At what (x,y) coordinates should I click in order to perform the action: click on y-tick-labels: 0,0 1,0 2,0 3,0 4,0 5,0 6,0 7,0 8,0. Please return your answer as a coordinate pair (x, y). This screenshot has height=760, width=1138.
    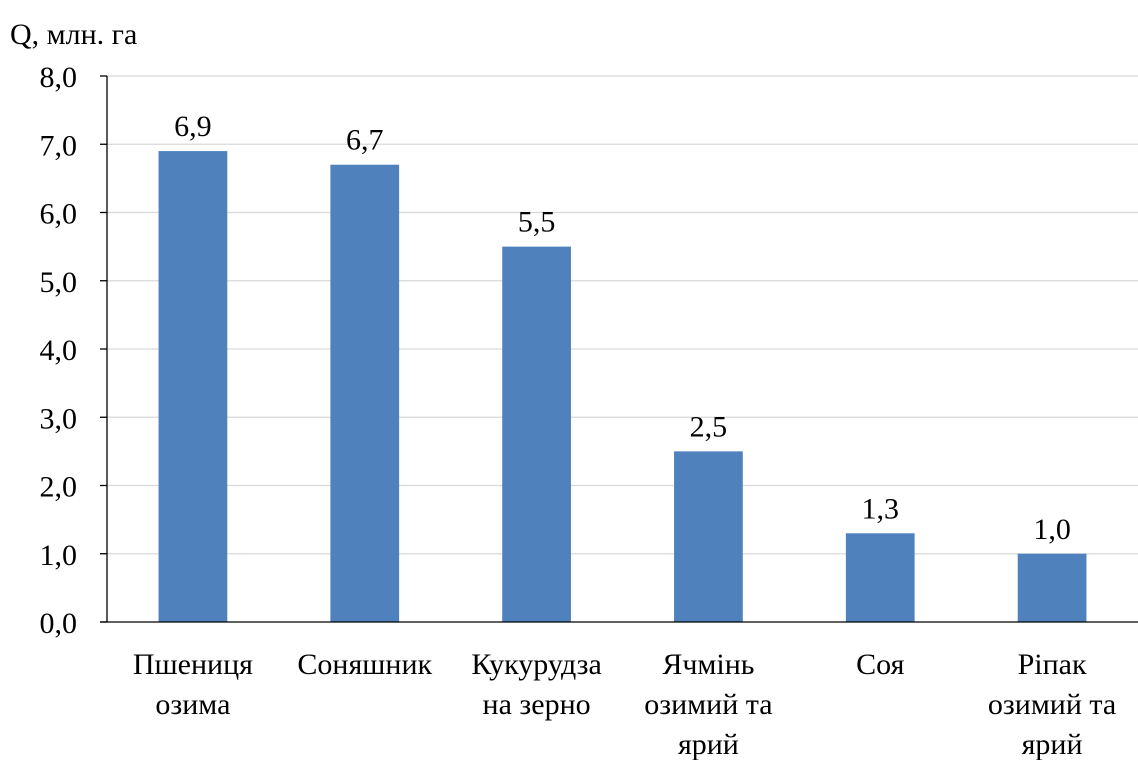
    Looking at the image, I should click on (59, 350).